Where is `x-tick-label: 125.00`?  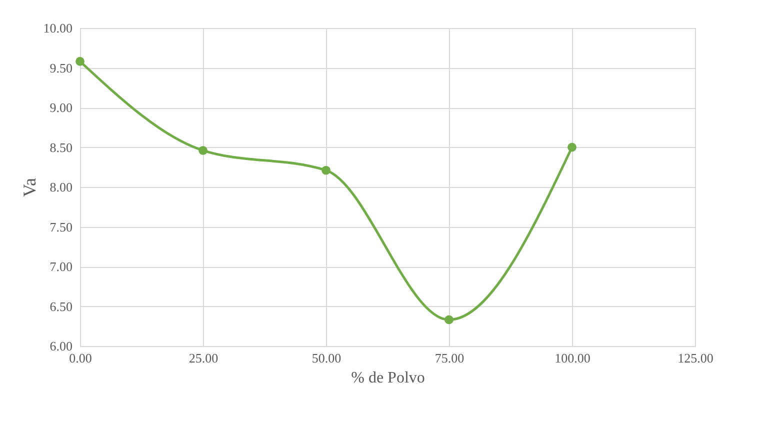
x-tick-label: 125.00 is located at coordinates (696, 358).